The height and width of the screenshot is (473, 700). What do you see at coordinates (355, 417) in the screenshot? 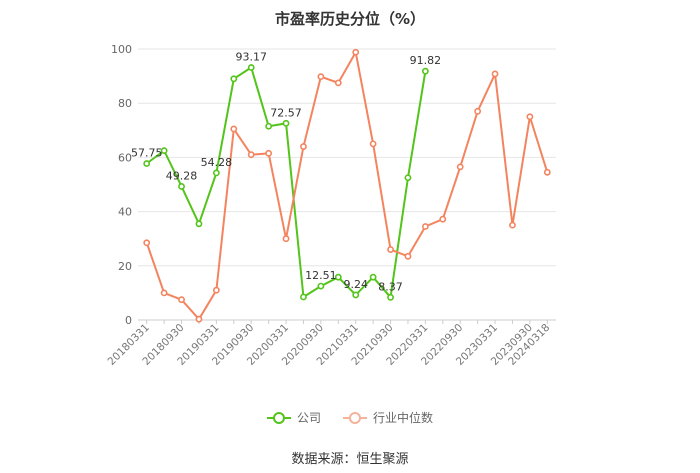
I see `legend-industry-marker-icon` at bounding box center [355, 417].